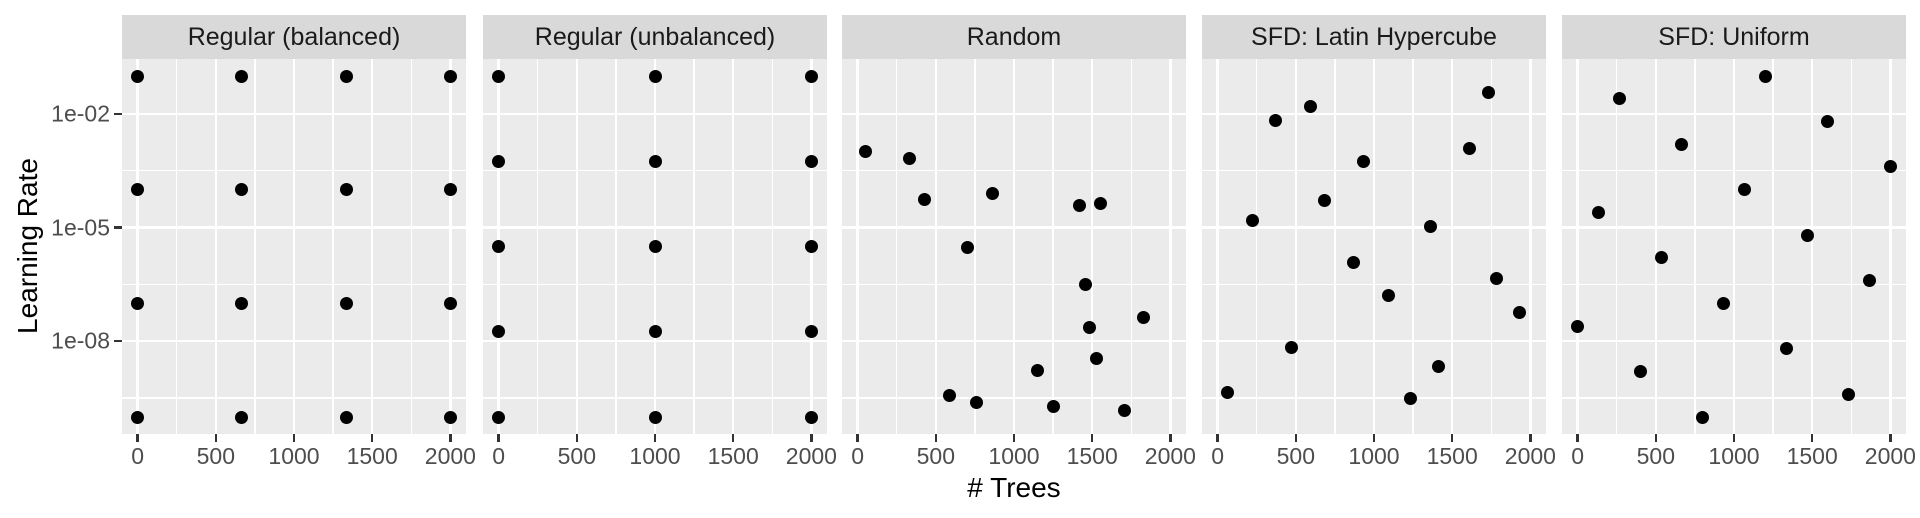  I want to click on facet-strip: Regular (unbalanced), so click(655, 37).